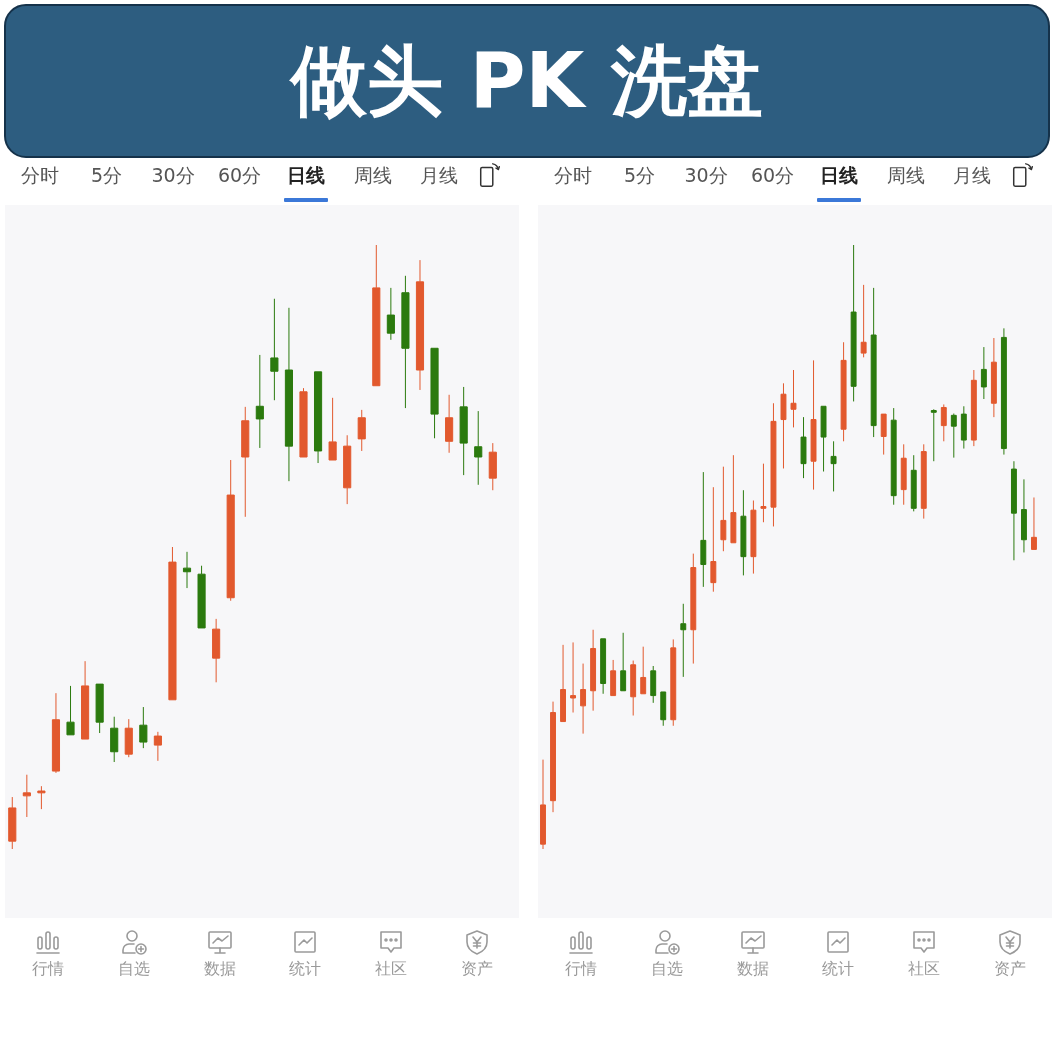 The height and width of the screenshot is (1056, 1054). I want to click on chart-title: 做头 PK 洗盘, so click(527, 81).